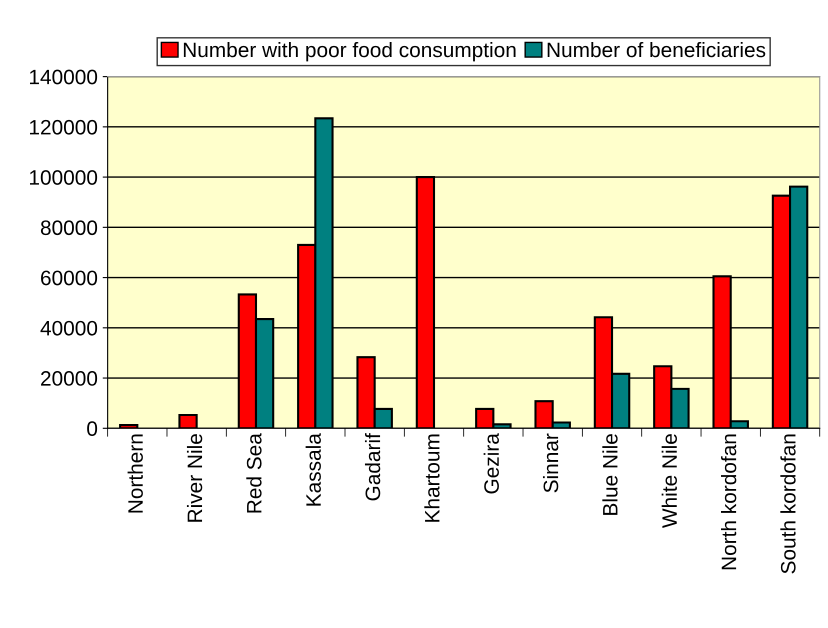  Describe the element at coordinates (69, 278) in the screenshot. I see `y-tick-label: 60000` at that location.